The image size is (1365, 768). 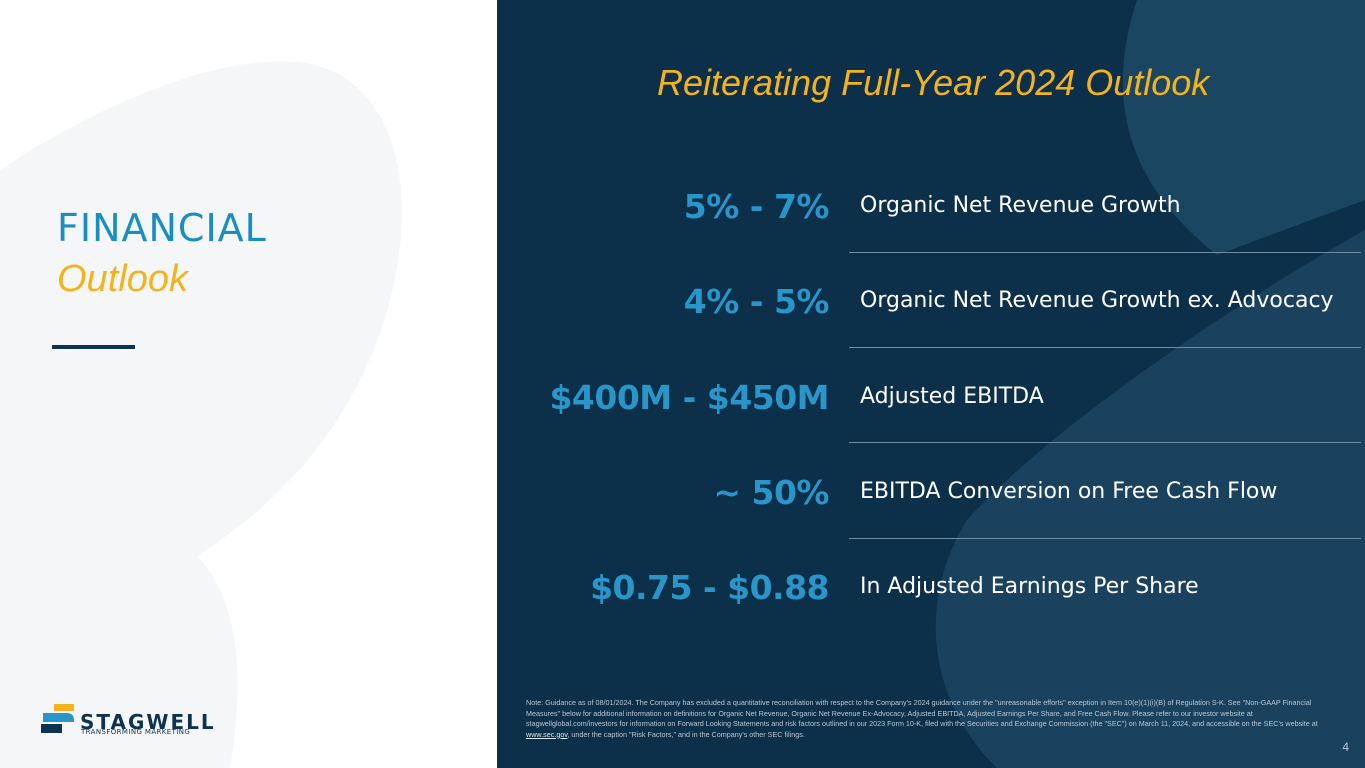 What do you see at coordinates (122, 279) in the screenshot?
I see `section-subtitle: Outlook` at bounding box center [122, 279].